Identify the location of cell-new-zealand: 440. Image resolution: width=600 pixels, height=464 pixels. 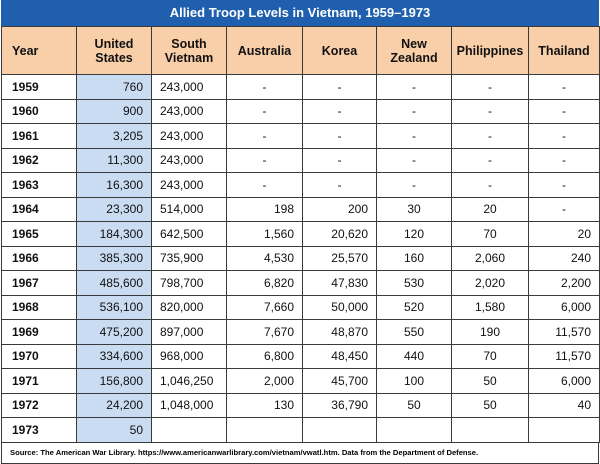
(414, 356).